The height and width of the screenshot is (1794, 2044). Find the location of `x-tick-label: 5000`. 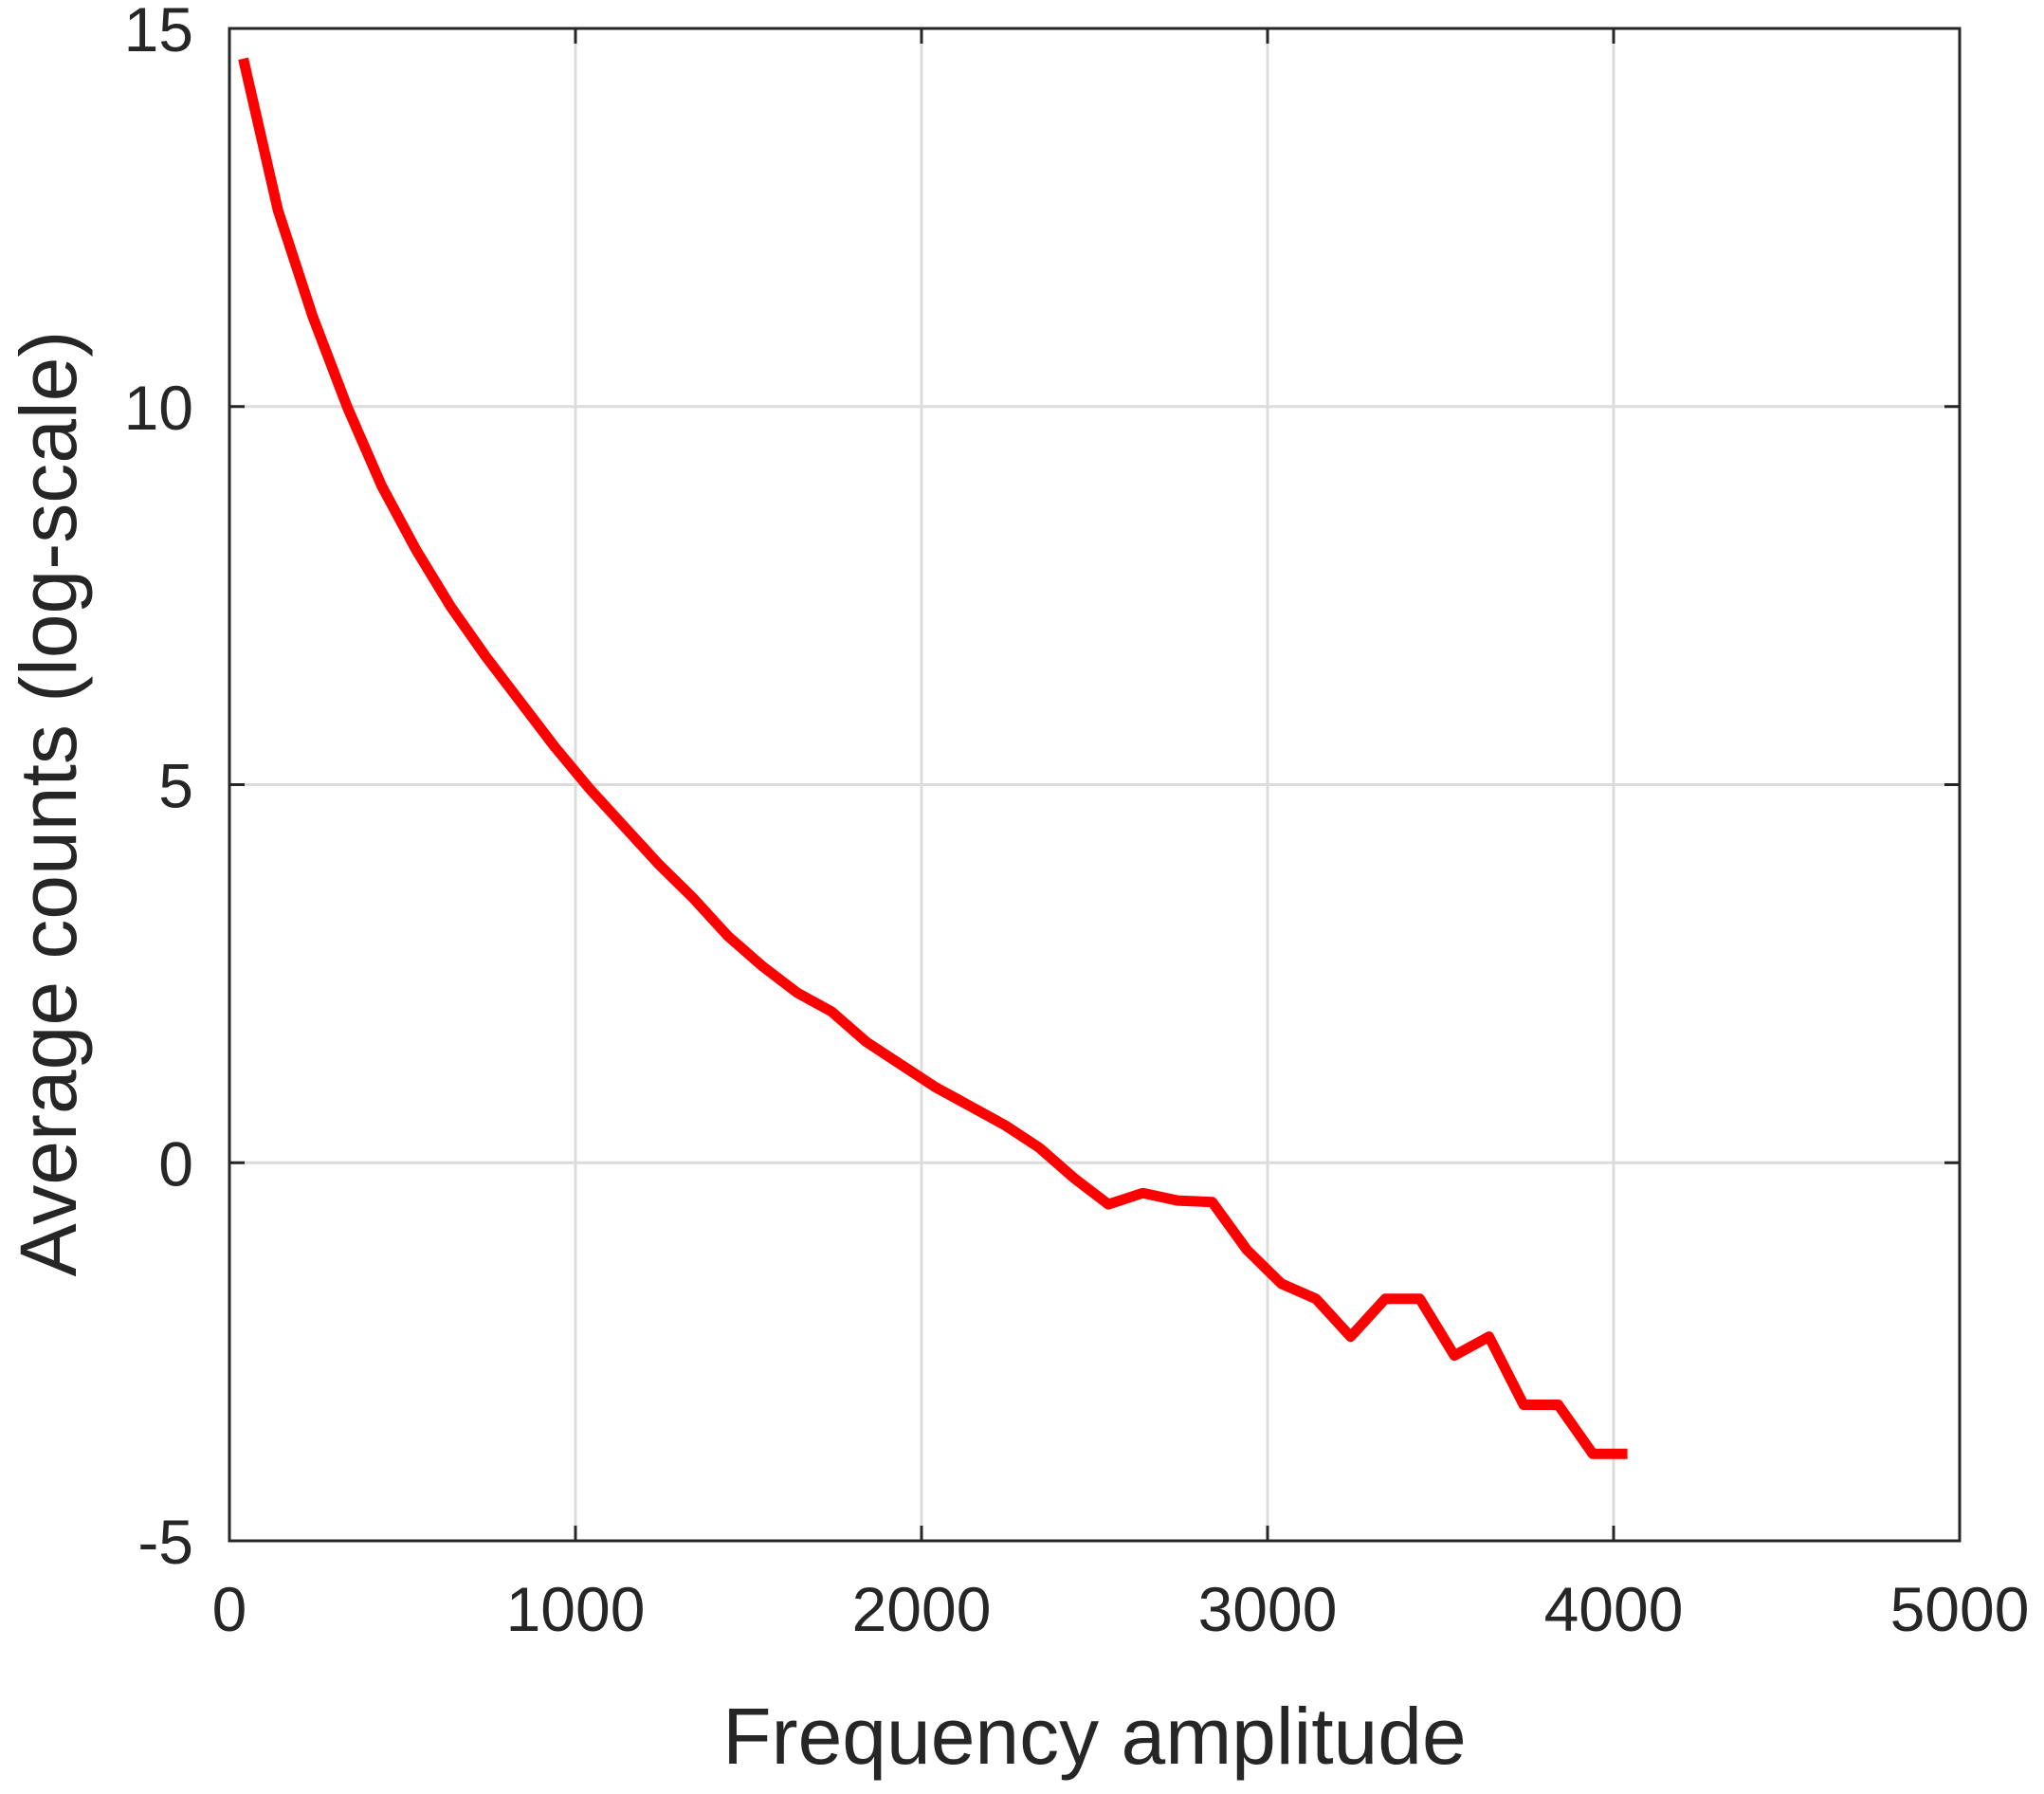

x-tick-label: 5000 is located at coordinates (1960, 1609).